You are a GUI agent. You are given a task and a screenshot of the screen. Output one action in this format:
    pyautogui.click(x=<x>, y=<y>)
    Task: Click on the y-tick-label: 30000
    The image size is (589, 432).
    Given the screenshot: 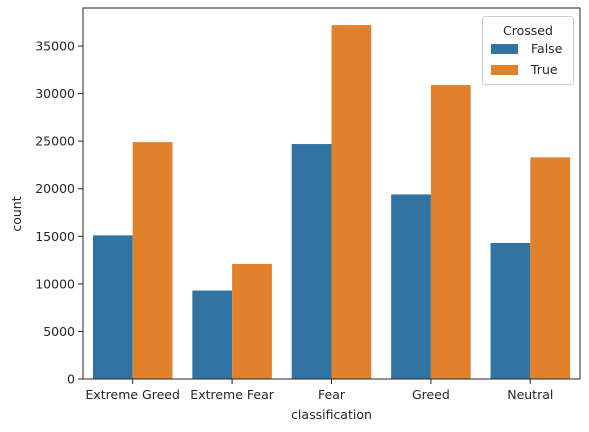 What is the action you would take?
    pyautogui.click(x=55, y=93)
    